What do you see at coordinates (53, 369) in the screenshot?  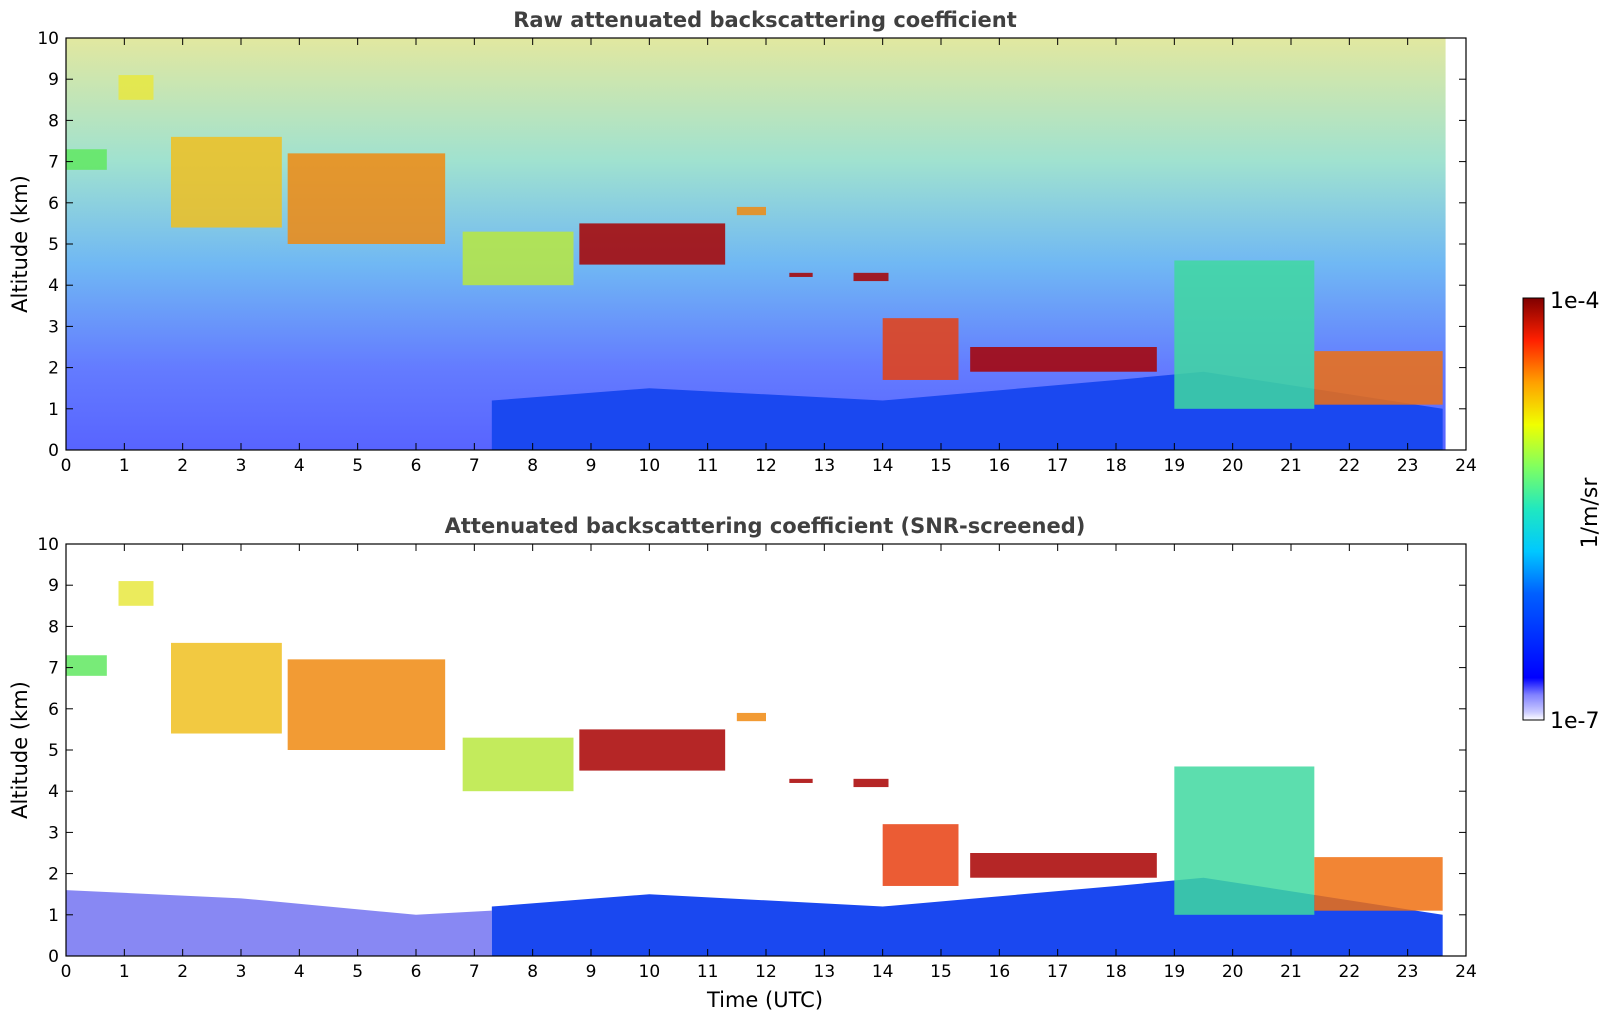 I see `y-tick-label: 2` at bounding box center [53, 369].